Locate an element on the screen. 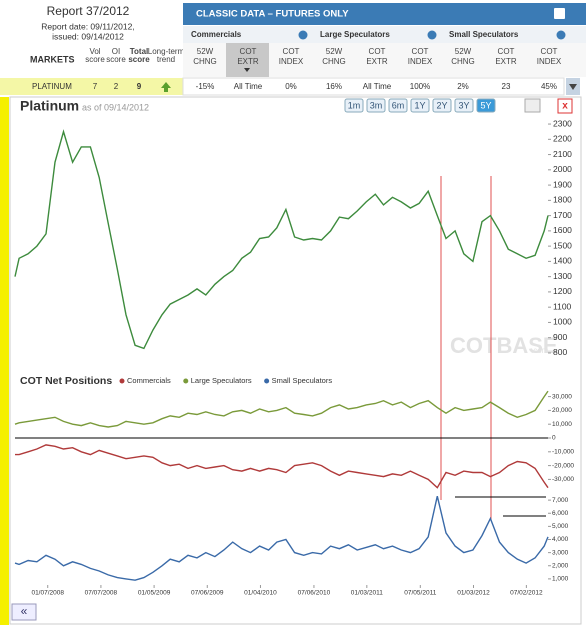 Image resolution: width=586 pixels, height=625 pixels. y-tick-label: -20,000 is located at coordinates (563, 465).